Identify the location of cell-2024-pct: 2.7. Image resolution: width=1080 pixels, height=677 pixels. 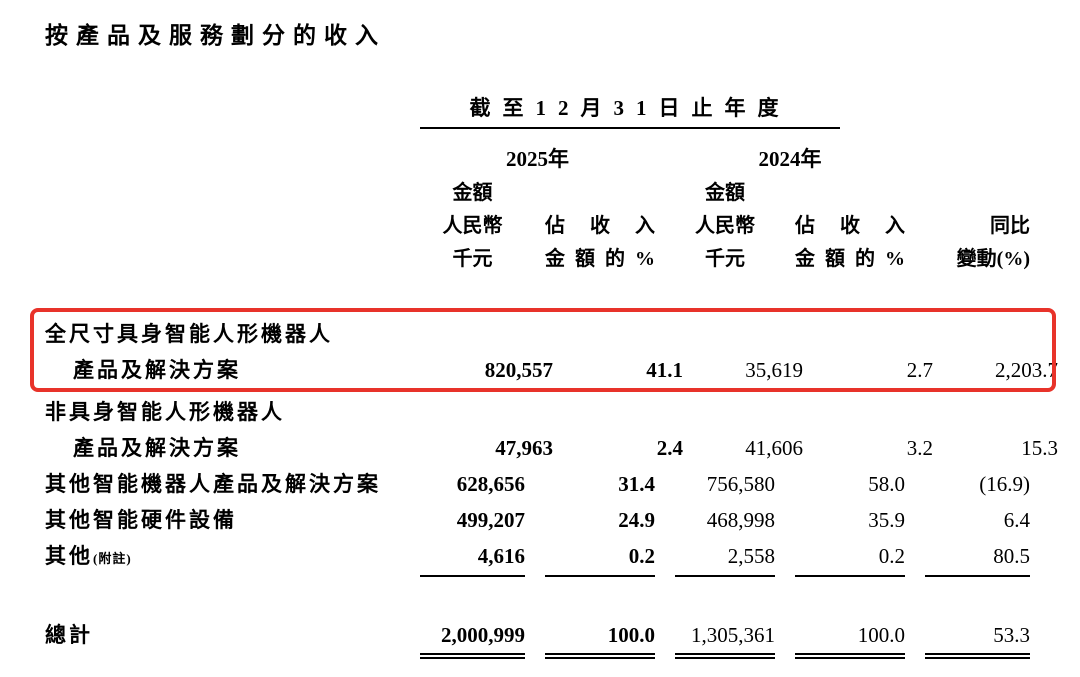
(919, 370).